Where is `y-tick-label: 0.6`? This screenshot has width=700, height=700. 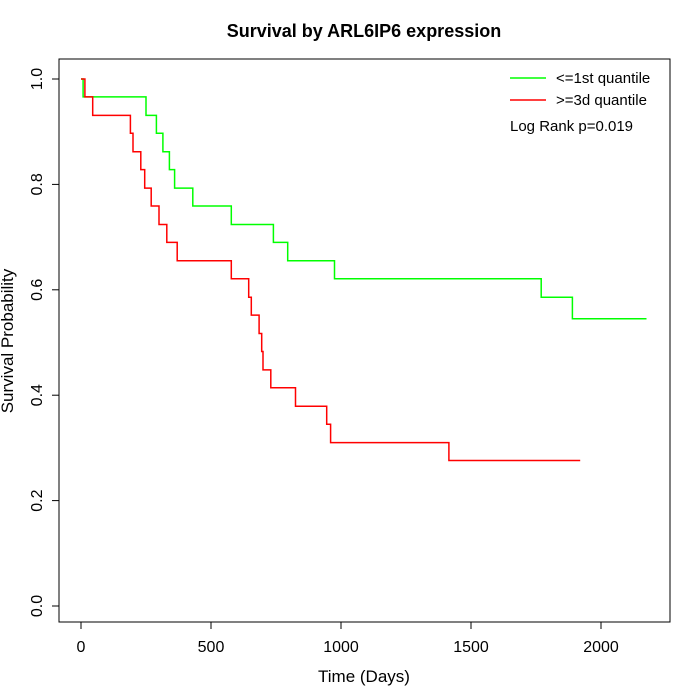
y-tick-label: 0.6 is located at coordinates (37, 290).